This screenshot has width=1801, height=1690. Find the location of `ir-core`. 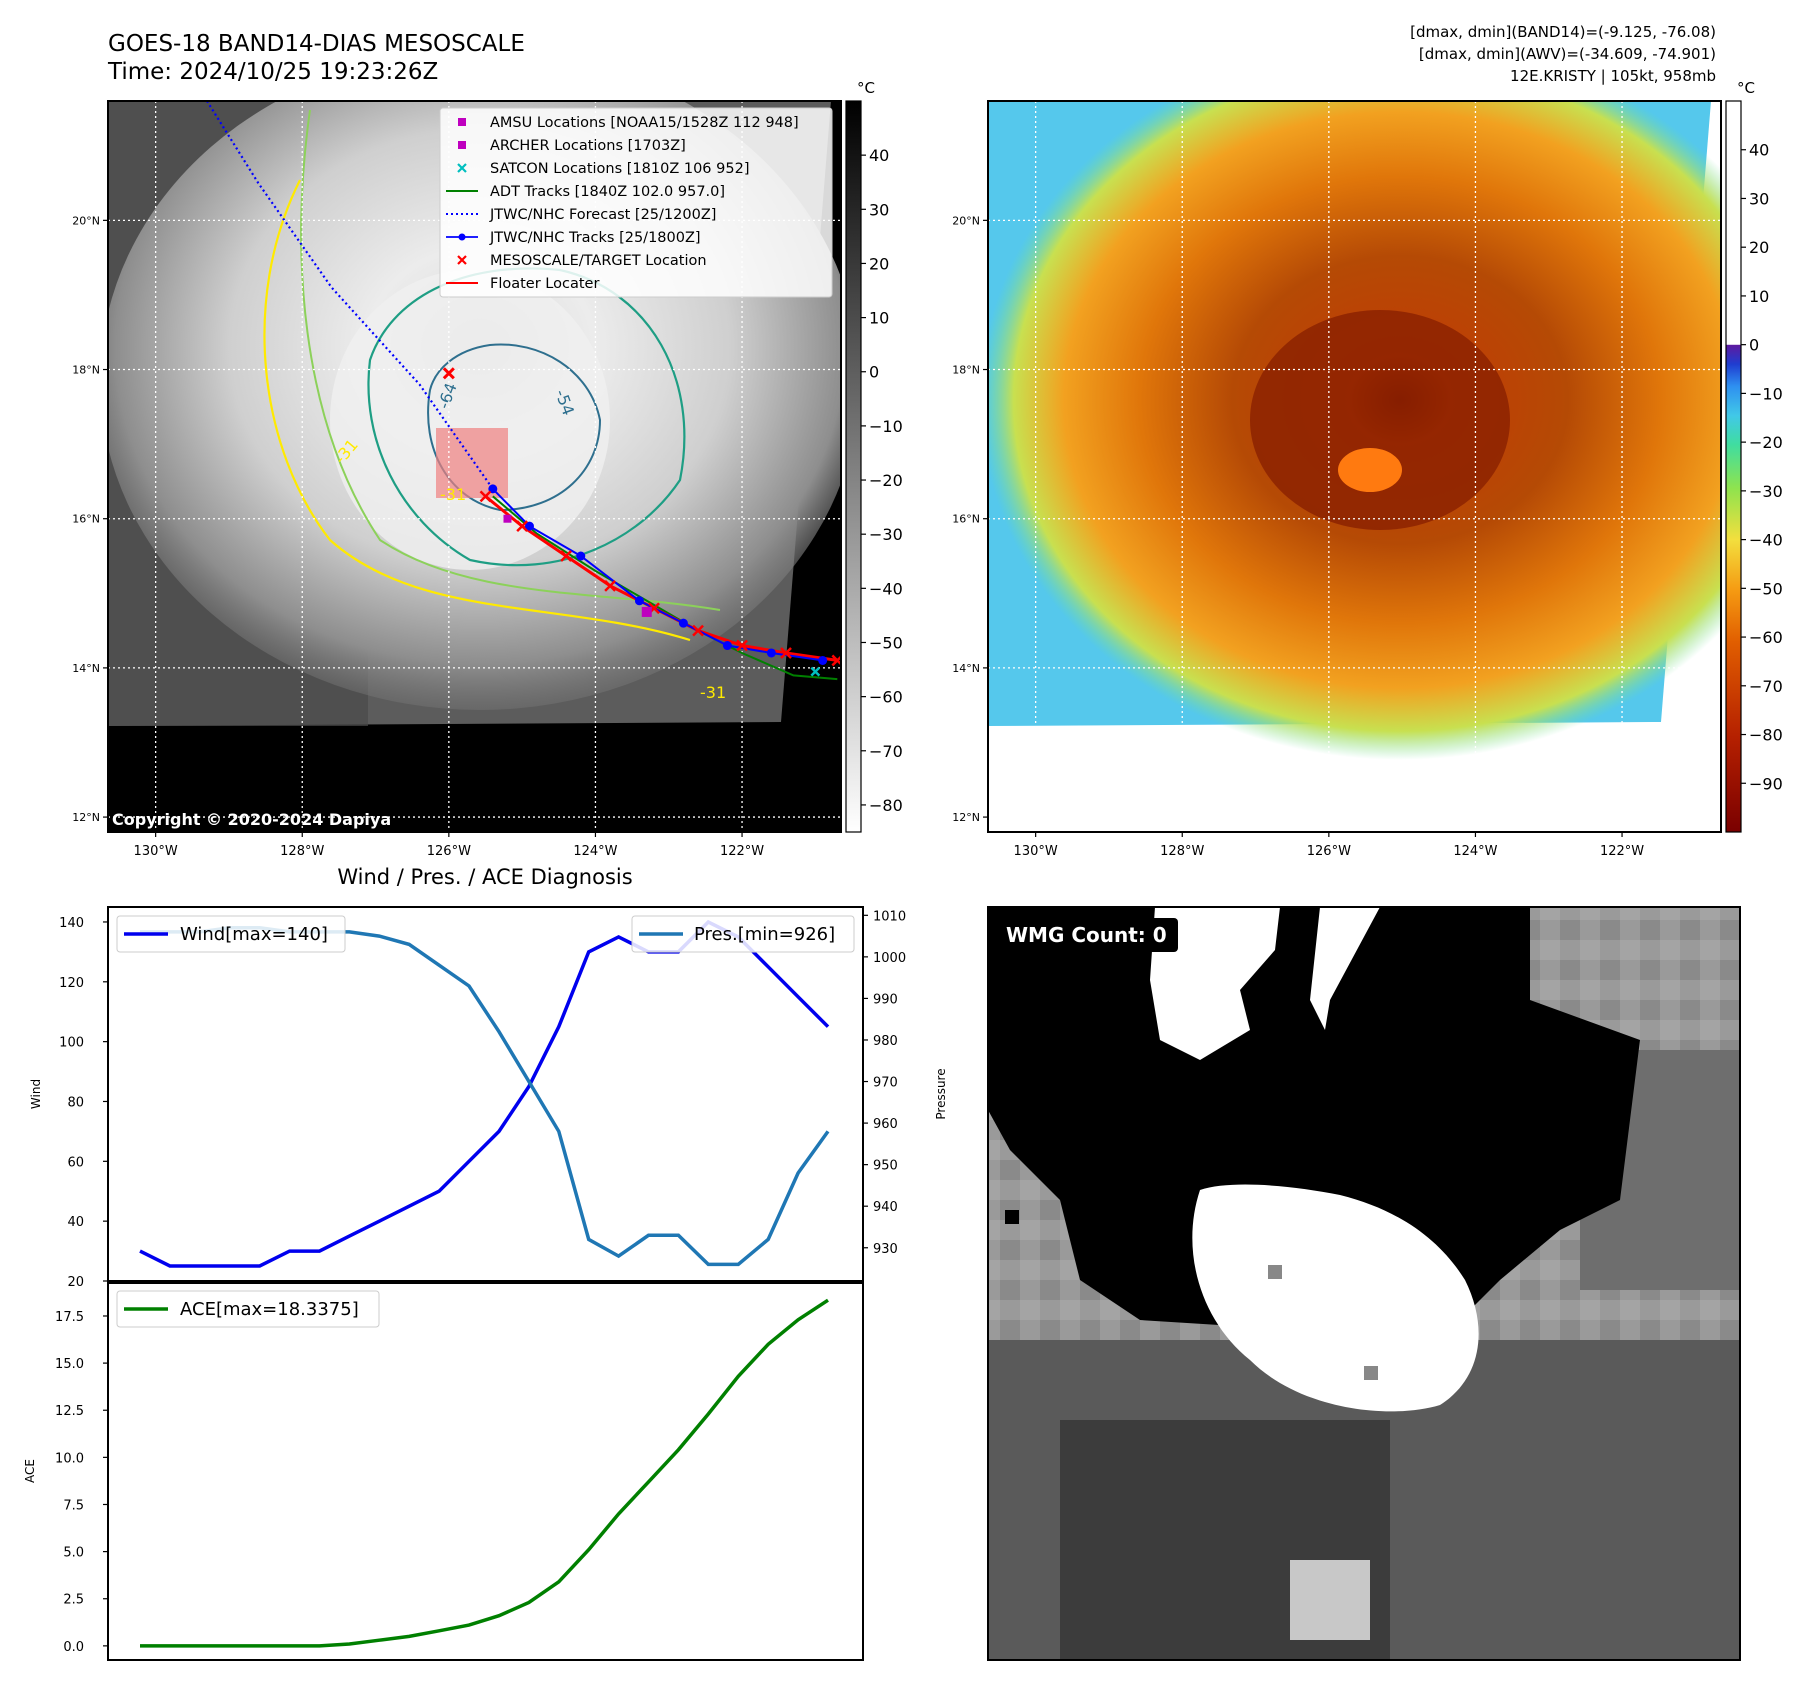

ir-core is located at coordinates (470, 420).